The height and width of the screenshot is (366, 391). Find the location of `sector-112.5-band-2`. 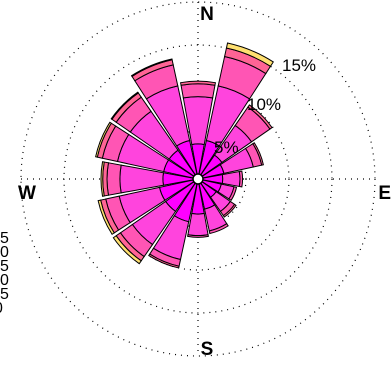

sector-112.5-band-2 is located at coordinates (233, 194).